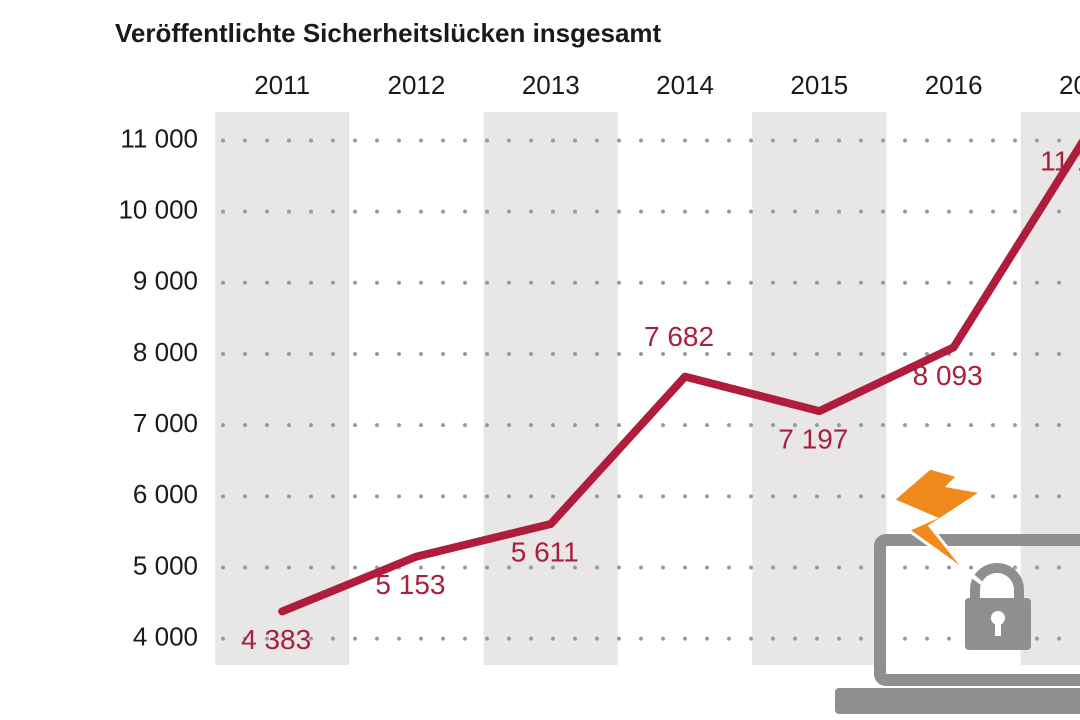  Describe the element at coordinates (417, 85) in the screenshot. I see `x-tick-label: 2012` at that location.